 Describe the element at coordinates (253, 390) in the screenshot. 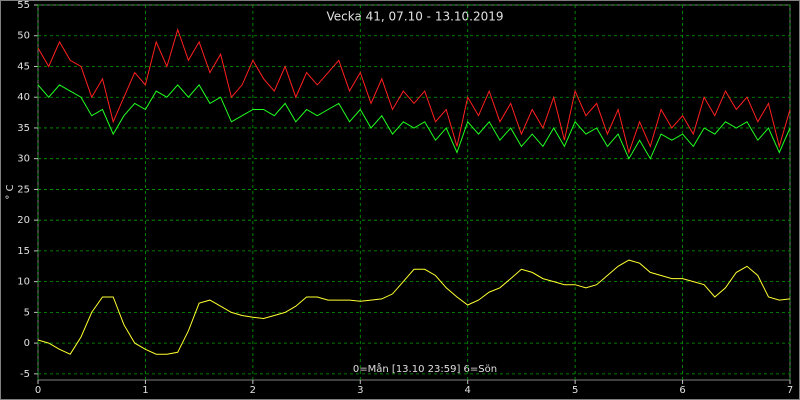

I see `x-tick-label: 2` at that location.